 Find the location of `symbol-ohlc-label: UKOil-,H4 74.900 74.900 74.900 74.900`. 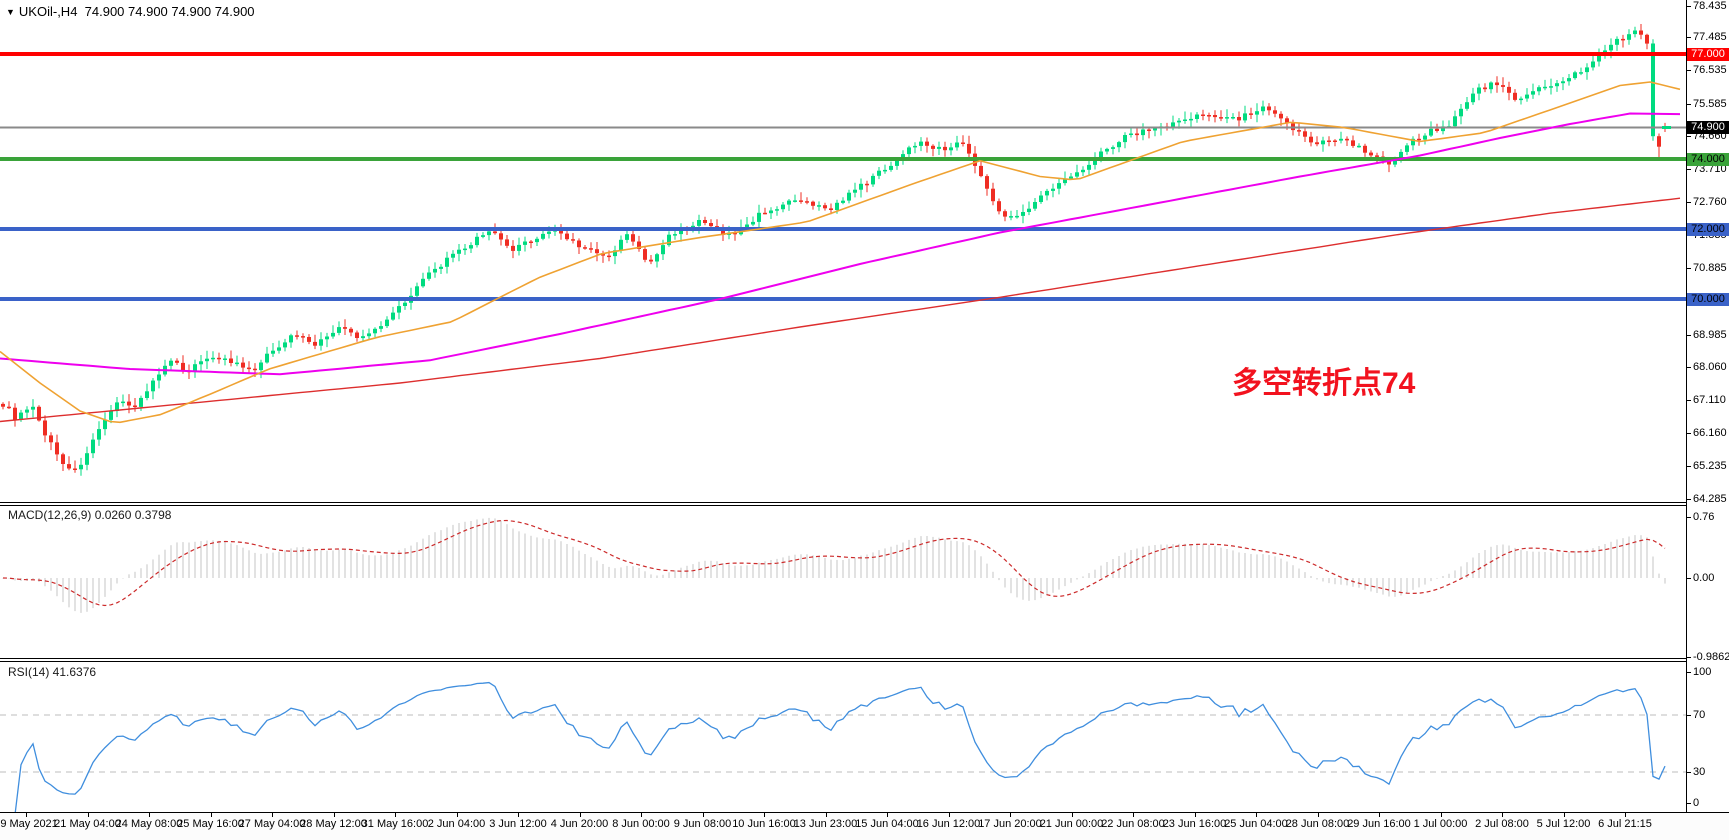

symbol-ohlc-label: UKOil-,H4 74.900 74.900 74.900 74.900 is located at coordinates (136, 11).